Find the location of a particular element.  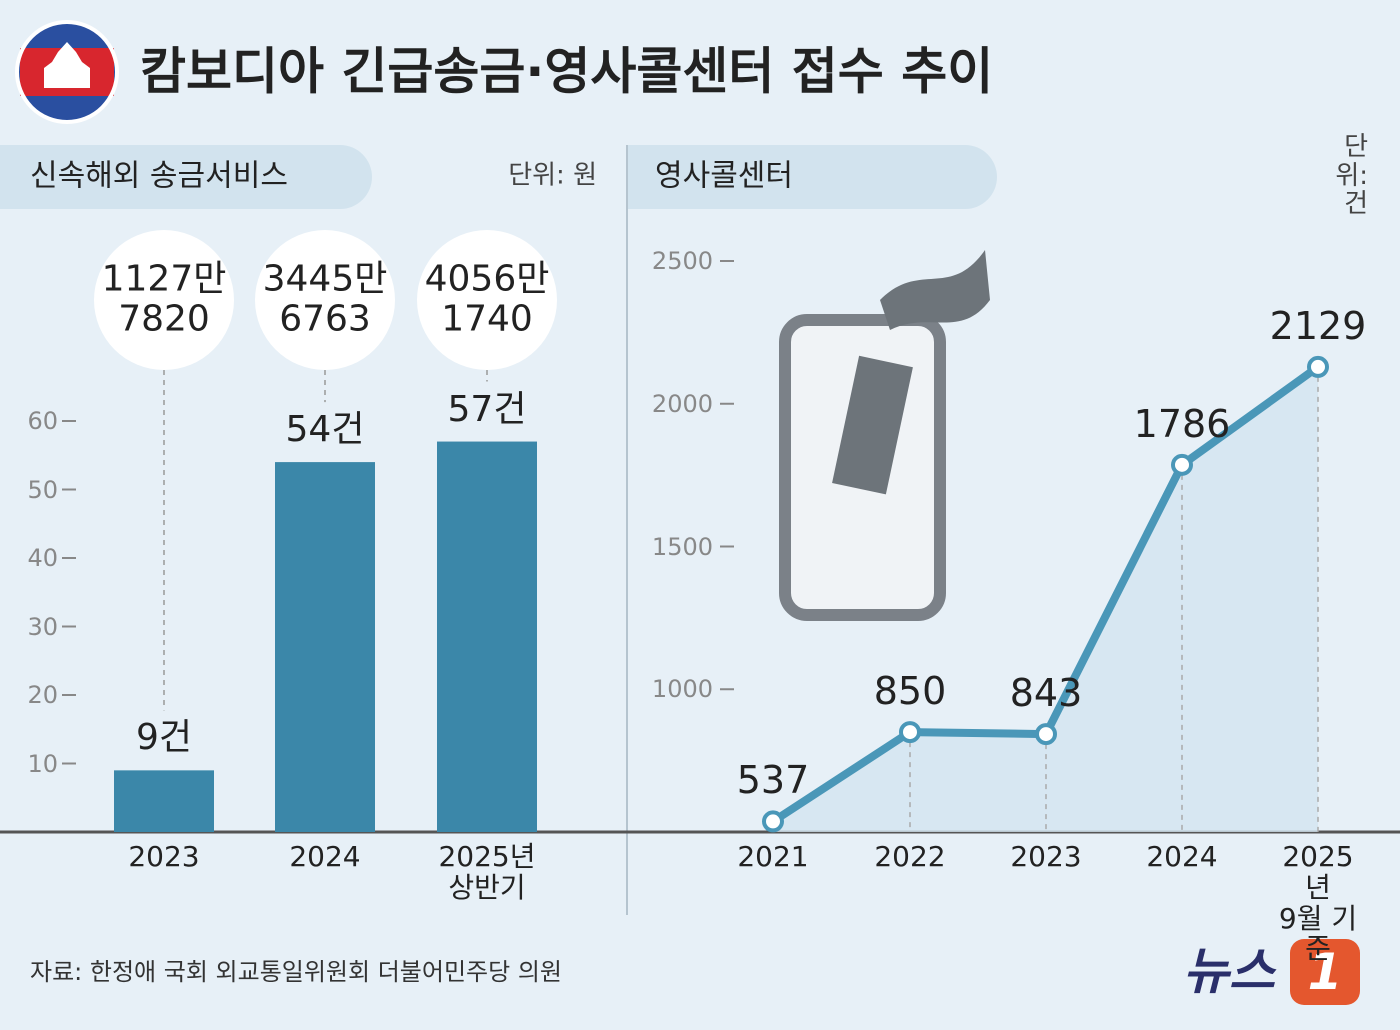

y-tick-label: 2000 is located at coordinates (682, 403).